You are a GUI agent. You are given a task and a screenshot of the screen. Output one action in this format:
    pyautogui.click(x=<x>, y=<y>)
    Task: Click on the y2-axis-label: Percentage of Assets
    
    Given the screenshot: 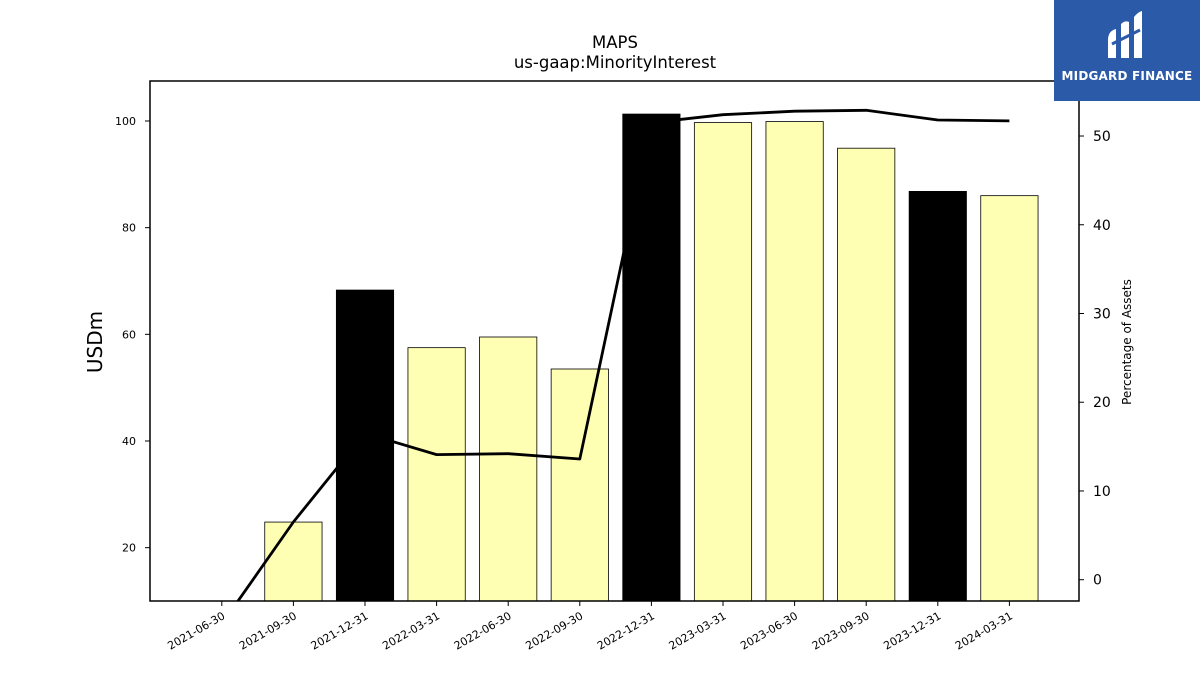 What is the action you would take?
    pyautogui.click(x=1127, y=342)
    